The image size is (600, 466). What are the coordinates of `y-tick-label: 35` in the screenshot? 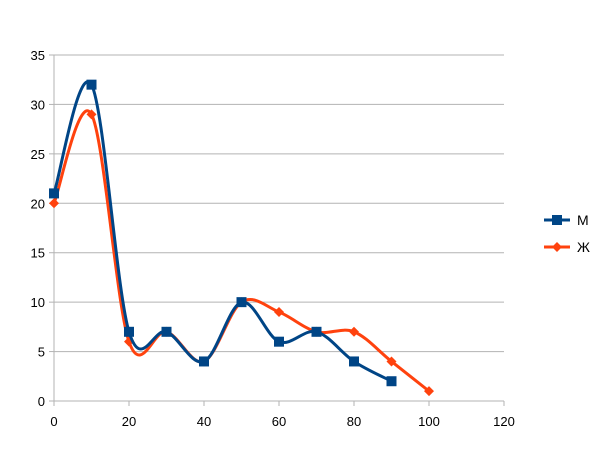 It's located at (38, 55).